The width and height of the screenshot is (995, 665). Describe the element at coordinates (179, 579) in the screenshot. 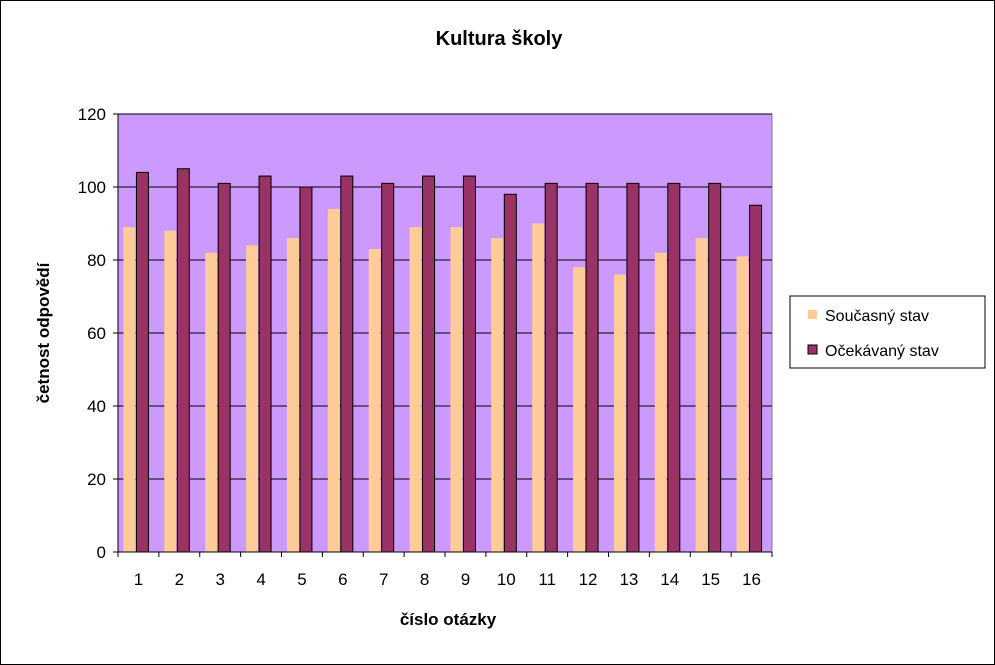

I see `x-tick-label: 2` at that location.